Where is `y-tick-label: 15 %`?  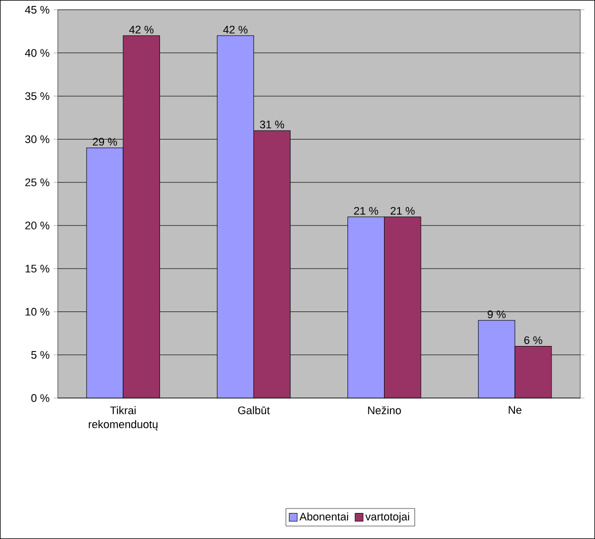 y-tick-label: 15 % is located at coordinates (38, 268).